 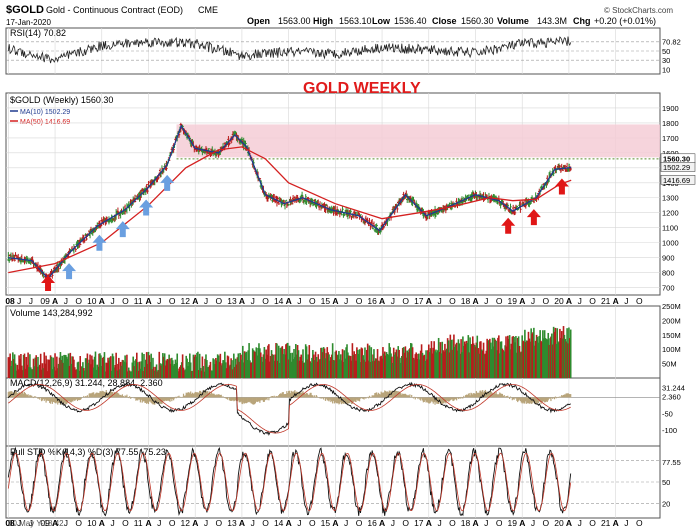 What do you see at coordinates (323, 21) in the screenshot?
I see `high-label: High` at bounding box center [323, 21].